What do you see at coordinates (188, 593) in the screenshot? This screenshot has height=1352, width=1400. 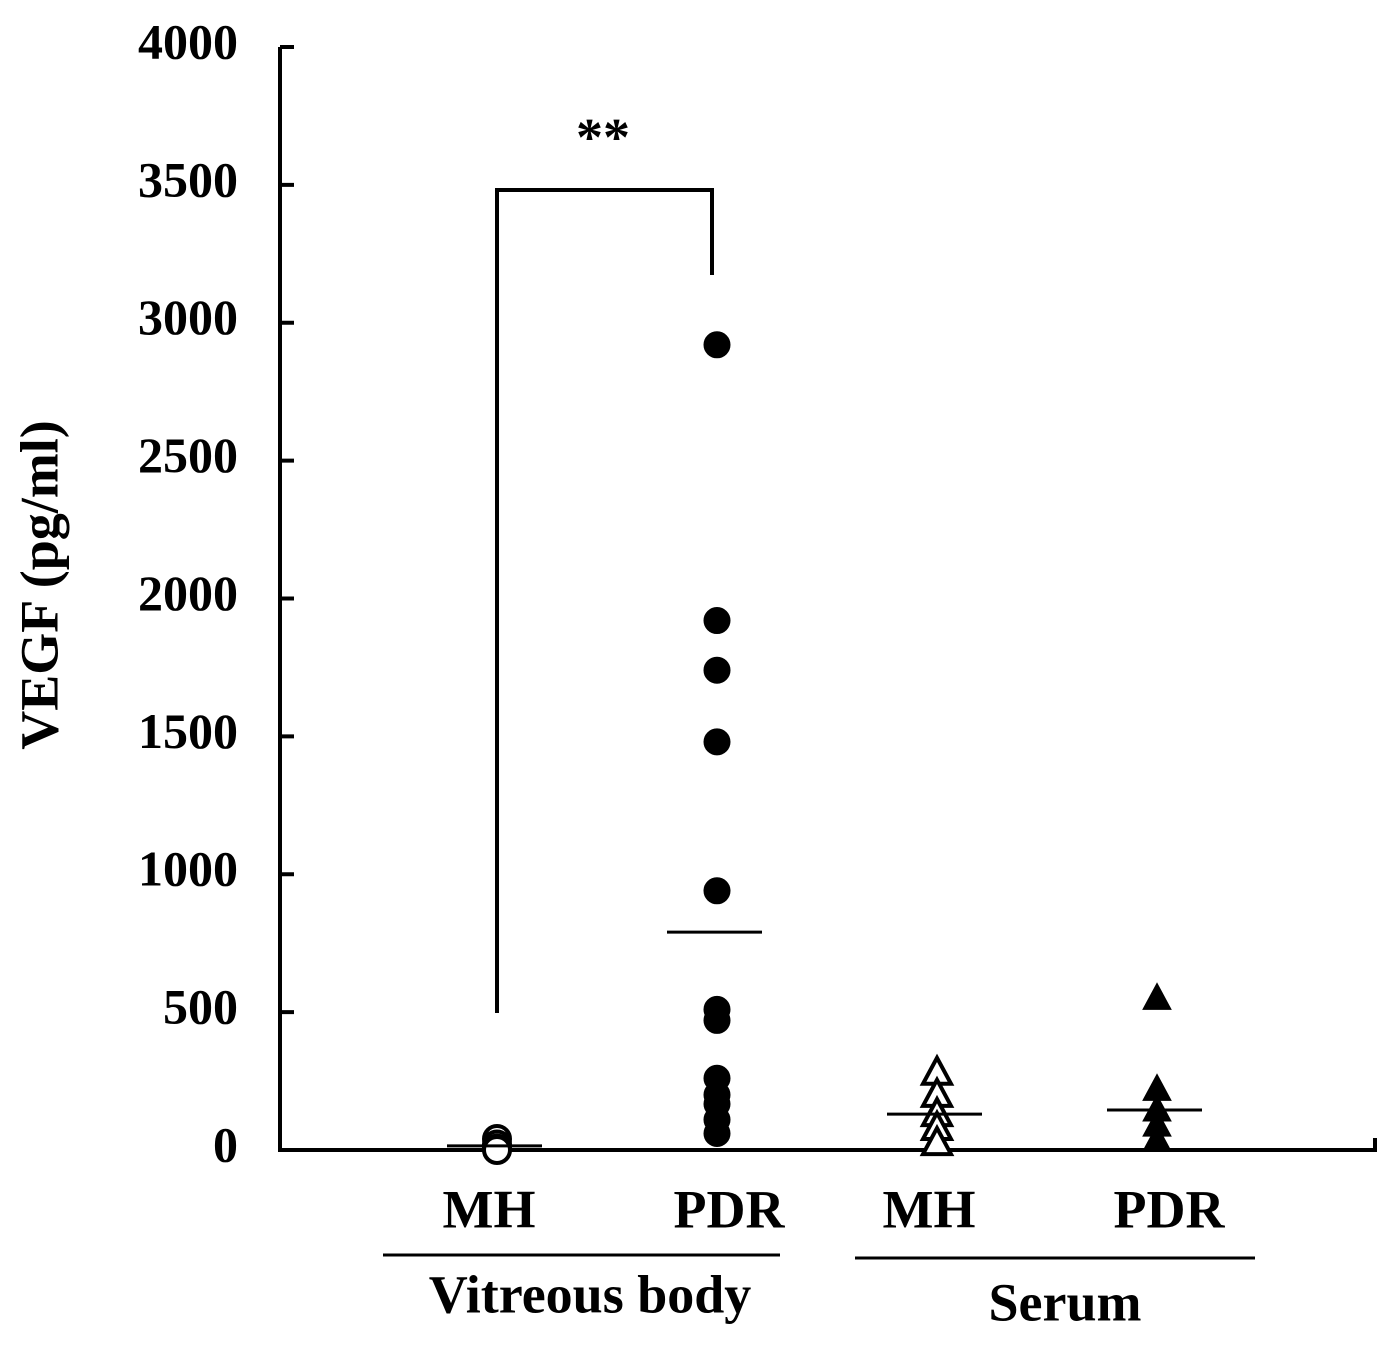 I see `y-tick-label: 2000` at bounding box center [188, 593].